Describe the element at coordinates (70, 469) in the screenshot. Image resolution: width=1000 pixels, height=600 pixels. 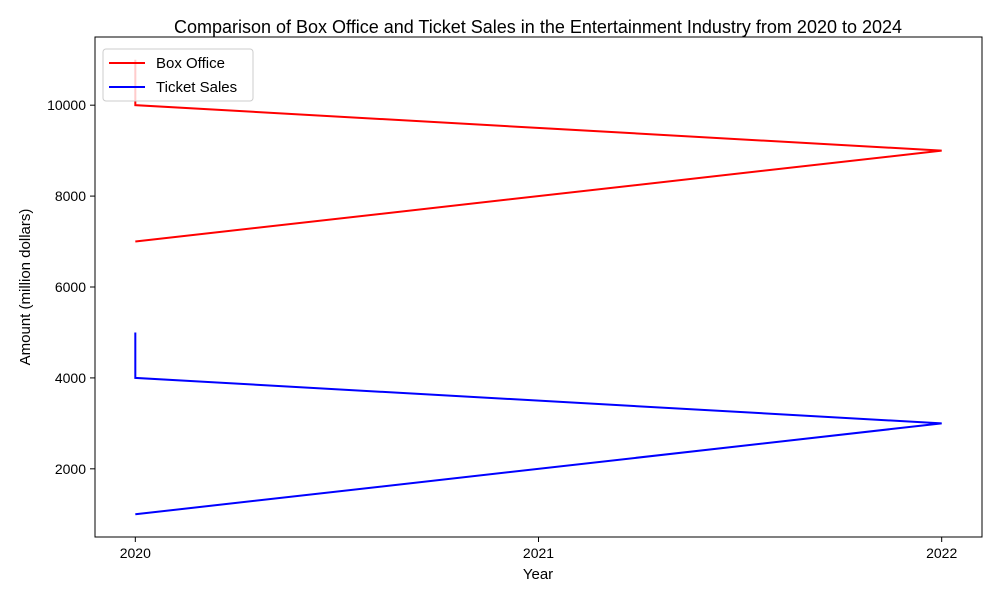
I see `y-tick-label: 2000` at that location.